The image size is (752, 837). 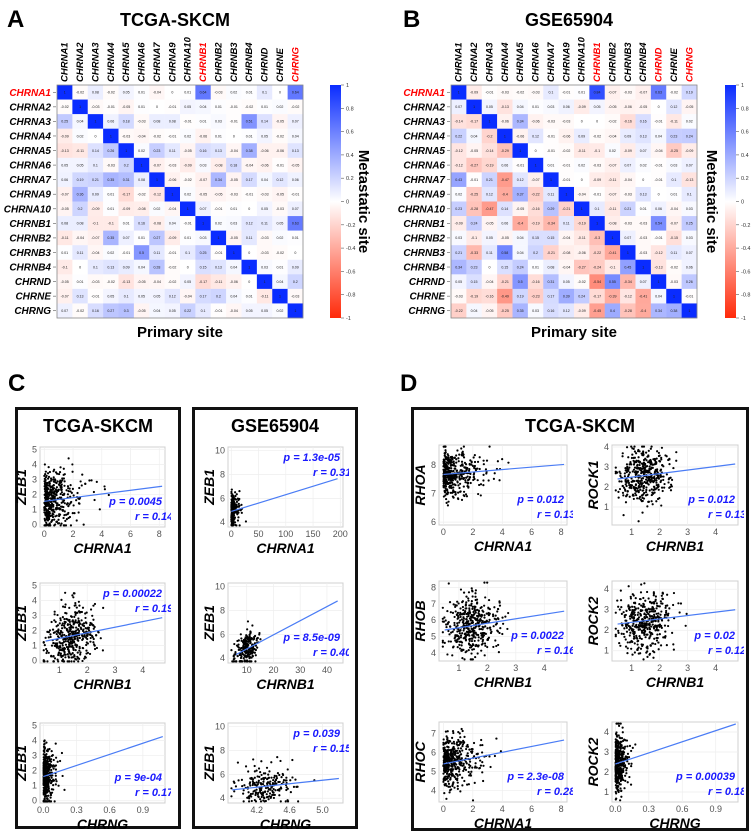 What do you see at coordinates (535, 107) in the screenshot?
I see `cell-value: 0.01` at bounding box center [535, 107].